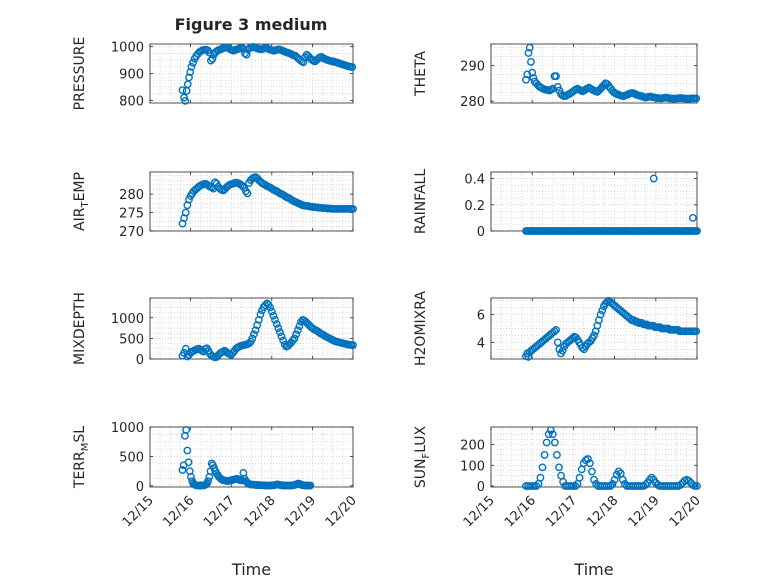  What do you see at coordinates (685, 511) in the screenshot?
I see `x-tick-label: 12/20` at bounding box center [685, 511].